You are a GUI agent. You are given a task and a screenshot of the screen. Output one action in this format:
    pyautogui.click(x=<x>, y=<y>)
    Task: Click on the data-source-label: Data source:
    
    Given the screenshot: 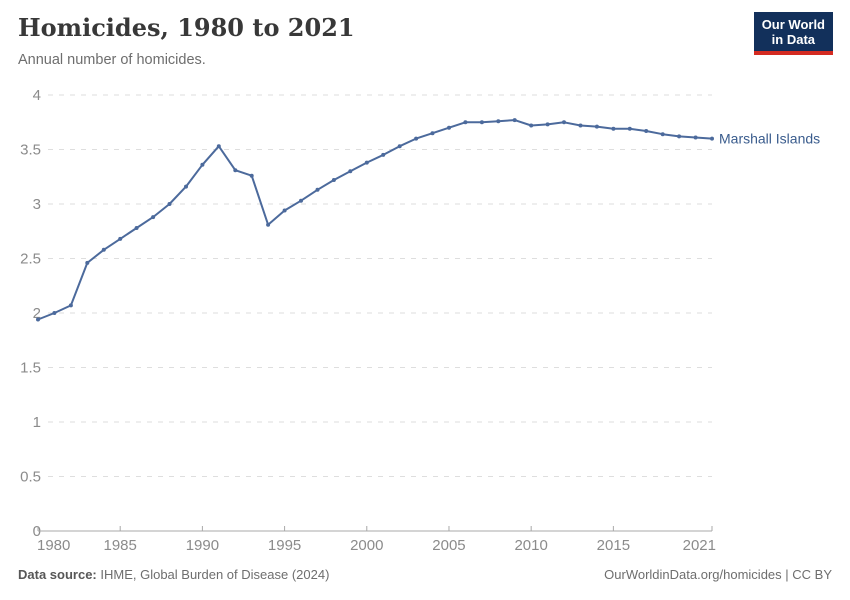 What is the action you would take?
    pyautogui.click(x=57, y=574)
    